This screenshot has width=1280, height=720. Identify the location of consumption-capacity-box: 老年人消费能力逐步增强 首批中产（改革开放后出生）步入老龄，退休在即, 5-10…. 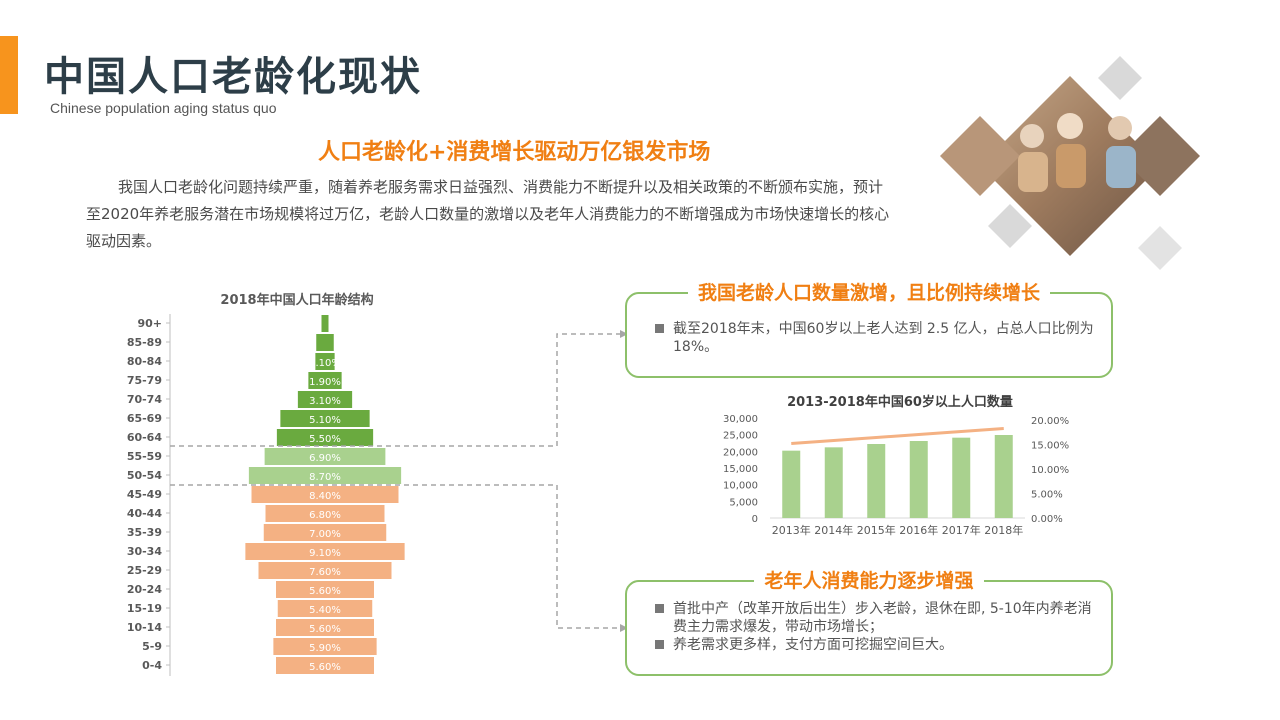
(869, 623).